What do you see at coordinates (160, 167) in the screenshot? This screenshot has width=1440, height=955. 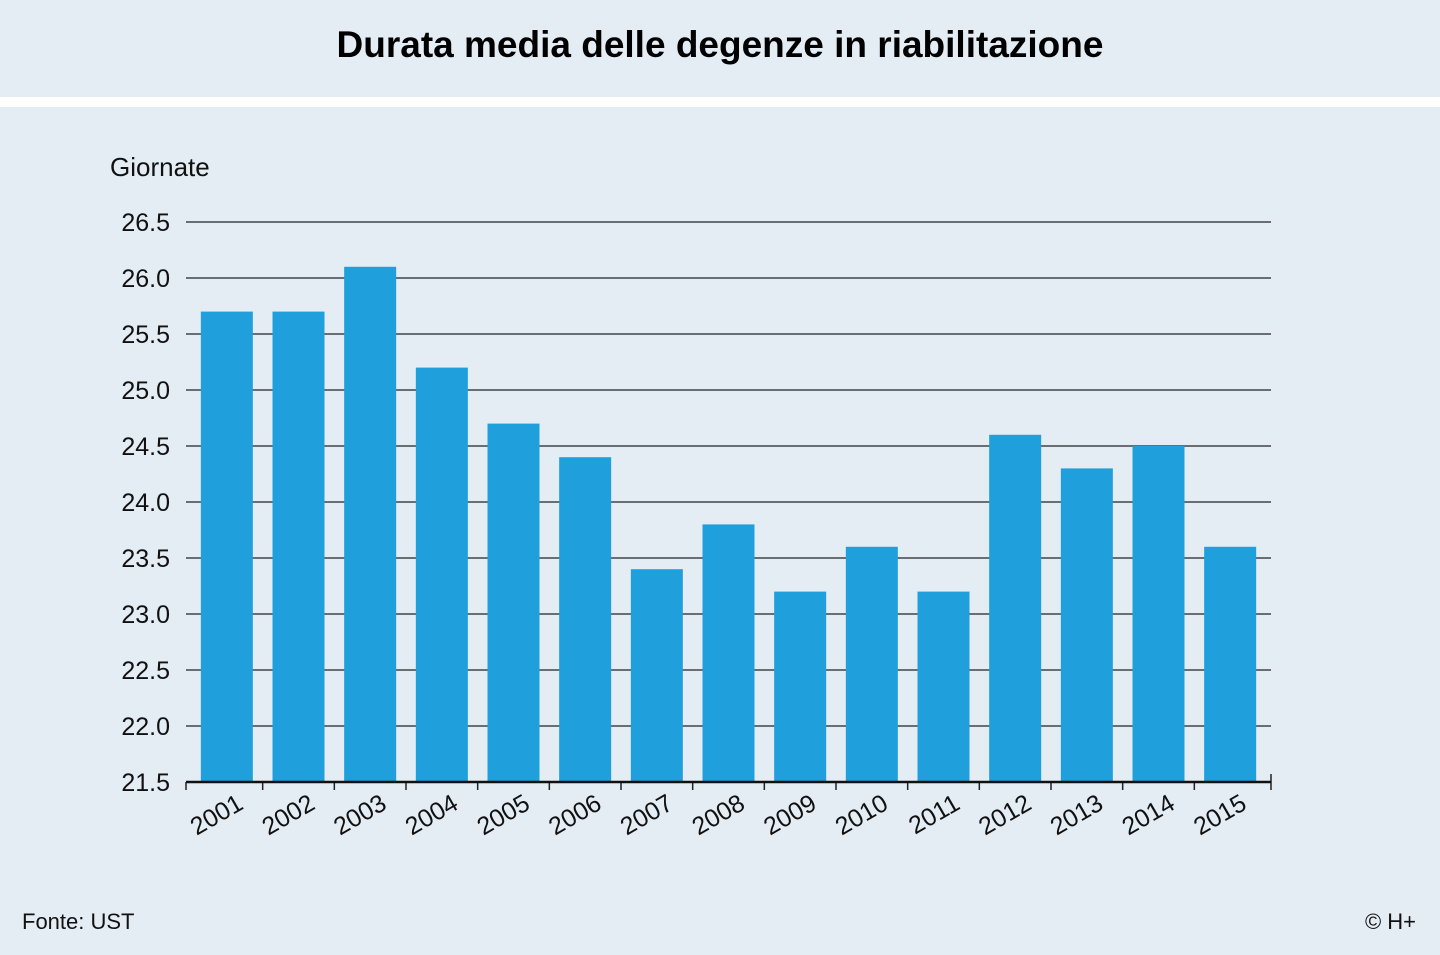 I see `y-axis-label: Giornate` at bounding box center [160, 167].